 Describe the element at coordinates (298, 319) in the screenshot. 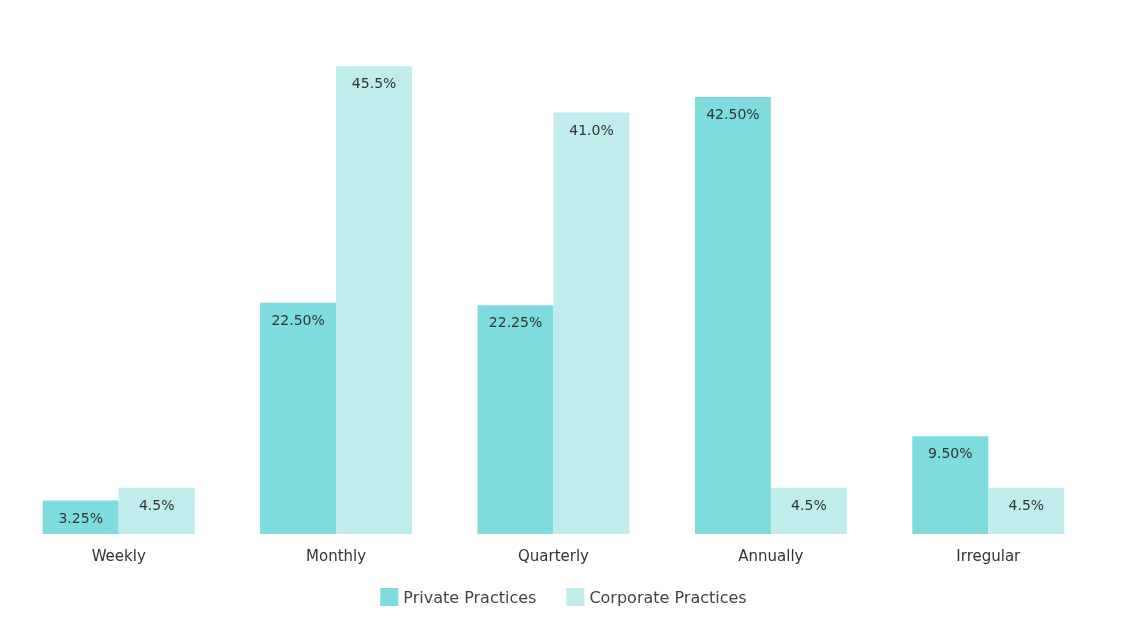

I see `data-label: 22.50%` at that location.